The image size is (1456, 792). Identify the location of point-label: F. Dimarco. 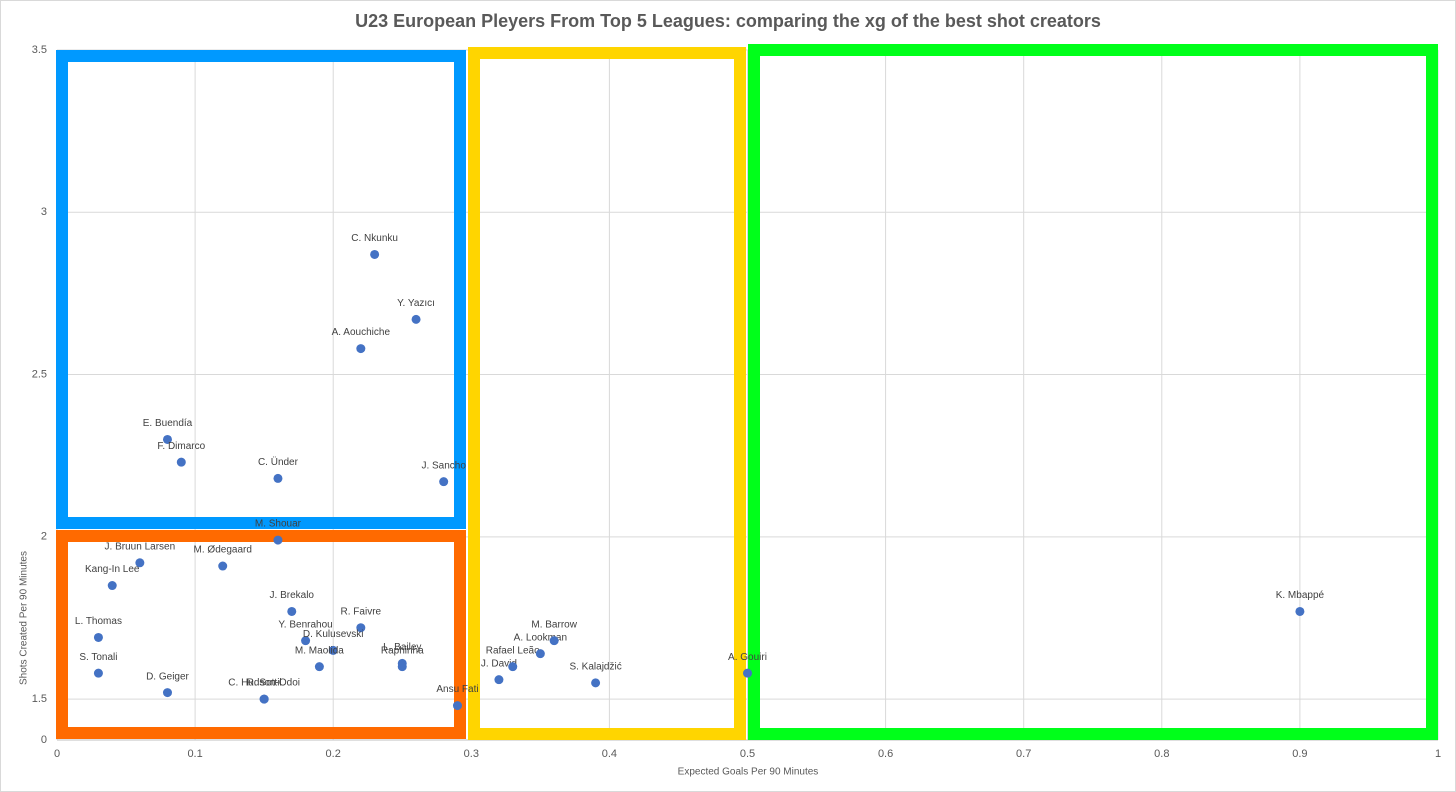
(181, 446).